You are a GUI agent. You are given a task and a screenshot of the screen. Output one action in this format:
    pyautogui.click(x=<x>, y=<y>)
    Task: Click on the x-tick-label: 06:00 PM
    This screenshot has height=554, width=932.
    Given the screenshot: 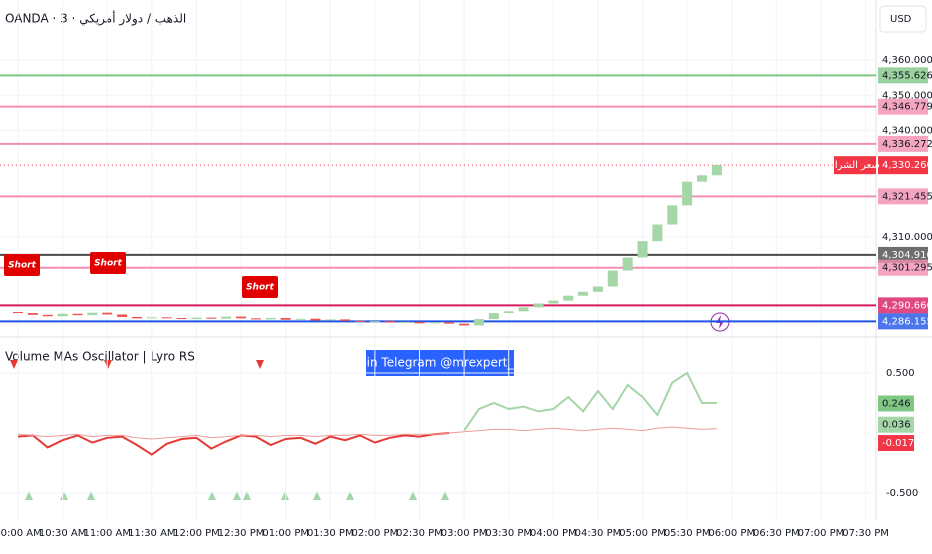 What is the action you would take?
    pyautogui.click(x=731, y=533)
    